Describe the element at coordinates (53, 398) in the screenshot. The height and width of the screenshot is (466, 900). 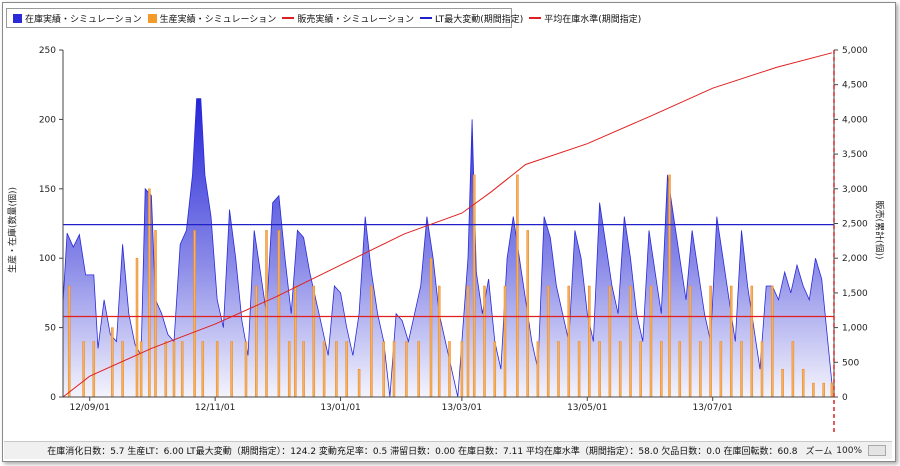
I see `left-tick-label: 0` at that location.